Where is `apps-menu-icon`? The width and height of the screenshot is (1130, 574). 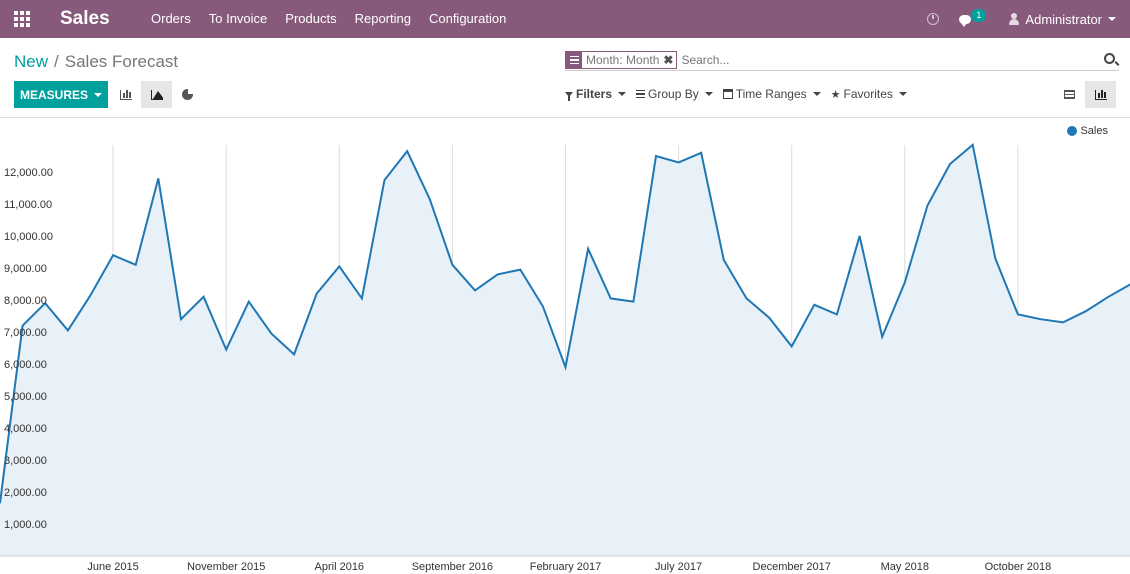
apps-menu-icon is located at coordinates (22, 19).